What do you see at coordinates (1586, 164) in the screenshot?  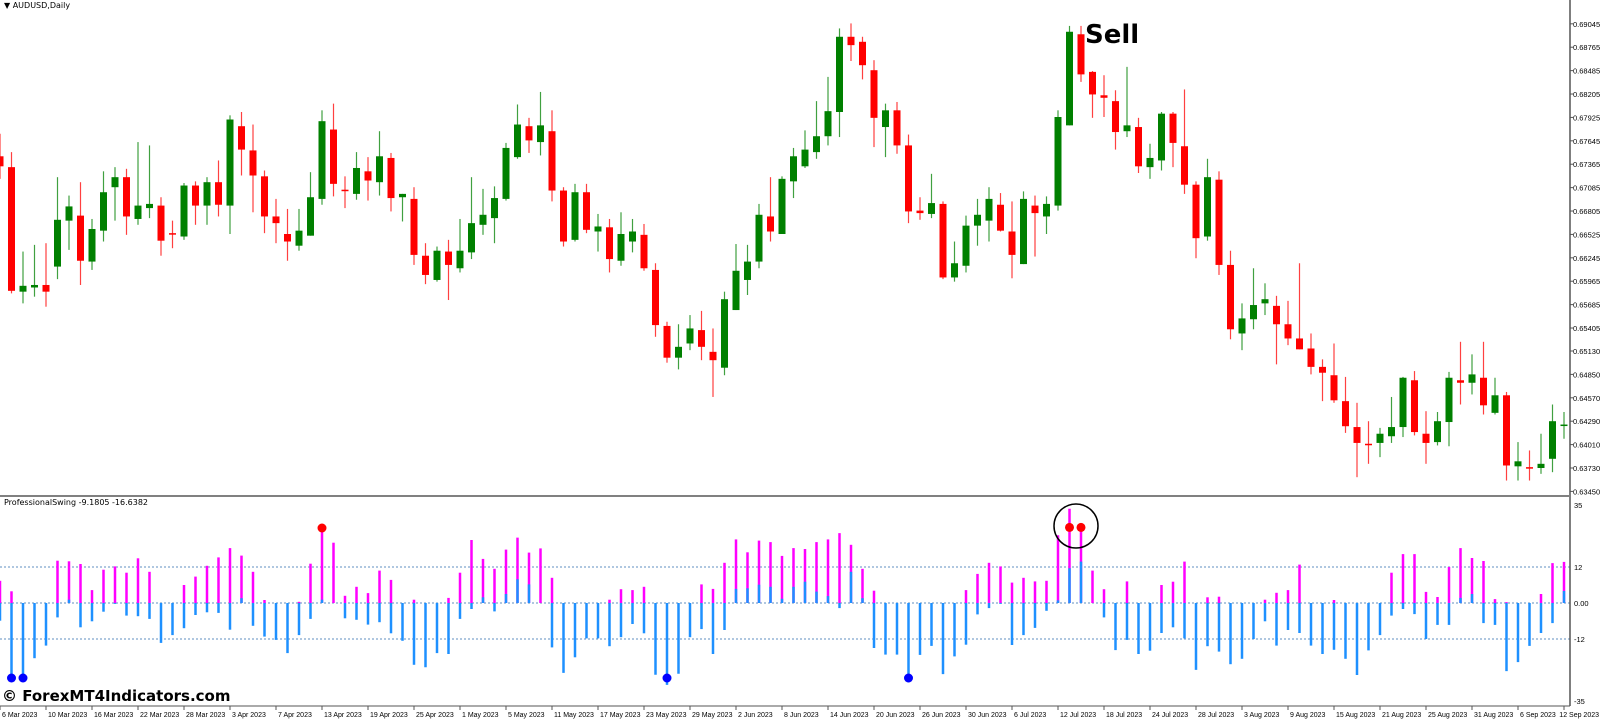 I see `price-label: 0.67365` at bounding box center [1586, 164].